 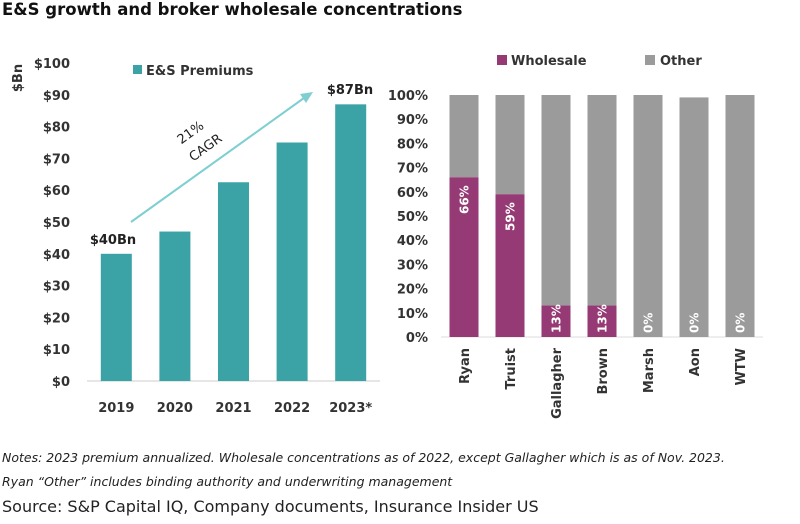 I want to click on y-tick-label: 40%, so click(x=412, y=241).